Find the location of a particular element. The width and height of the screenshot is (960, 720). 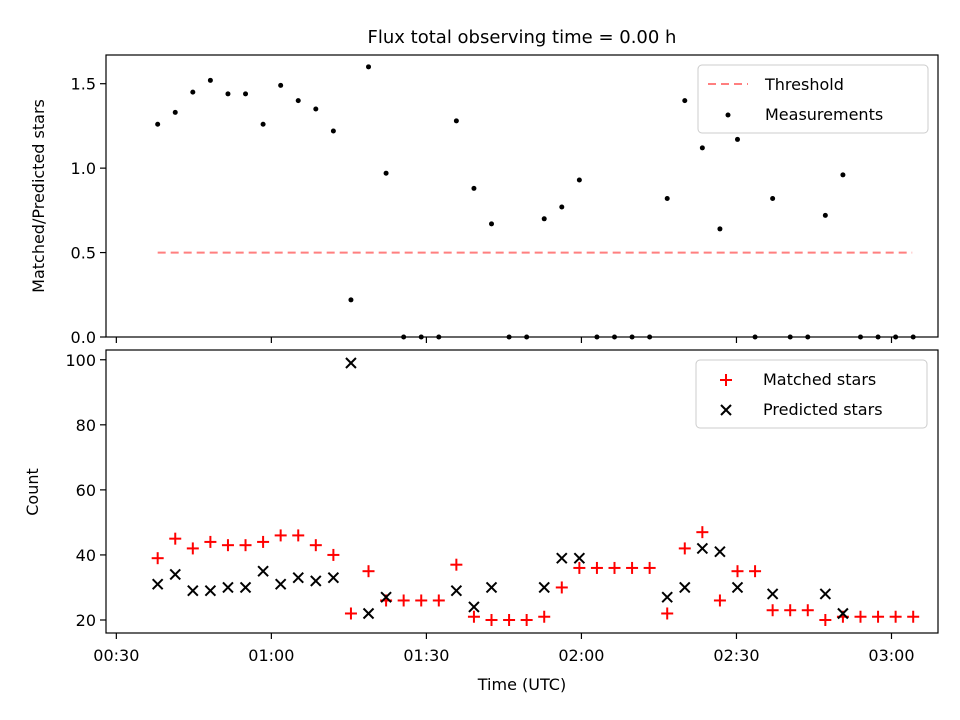

bottom-y-tick-label: 100 is located at coordinates (80, 360).